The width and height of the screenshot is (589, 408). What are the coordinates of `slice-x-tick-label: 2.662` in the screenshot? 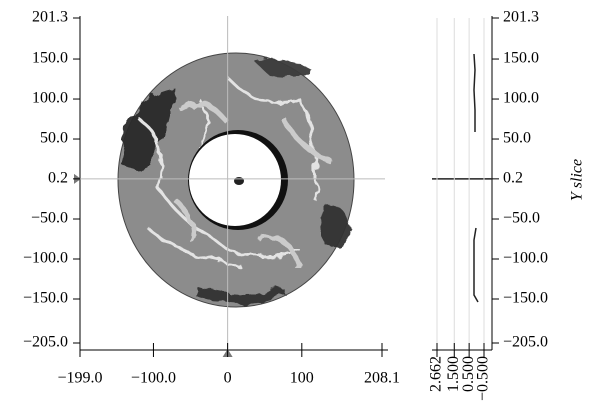 It's located at (436, 374).